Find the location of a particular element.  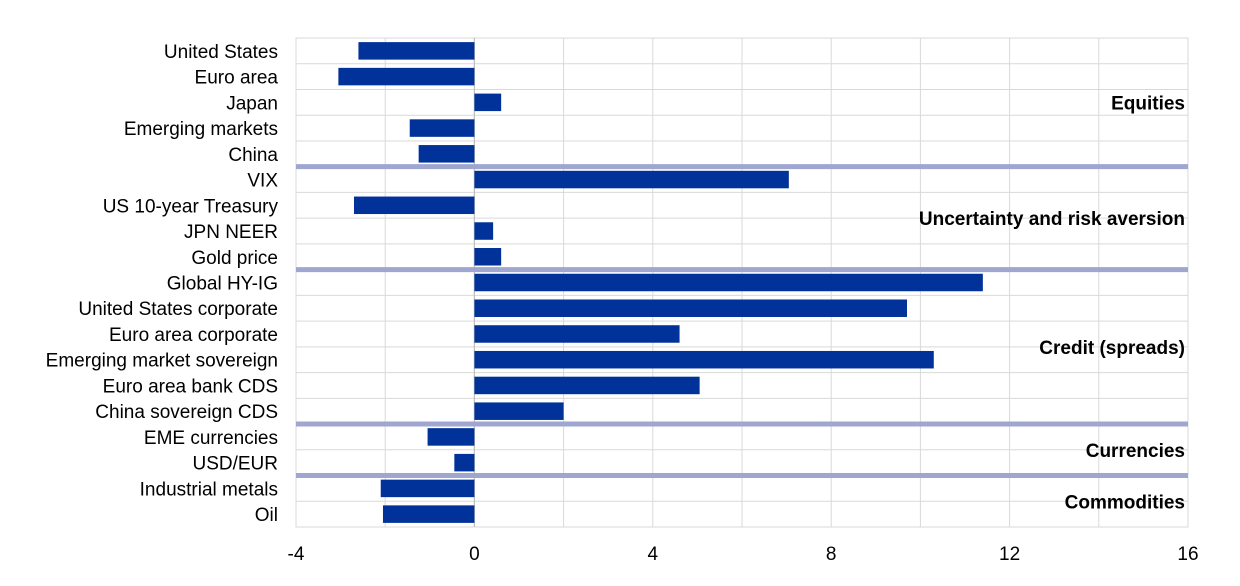

bar-japan is located at coordinates (488, 102).